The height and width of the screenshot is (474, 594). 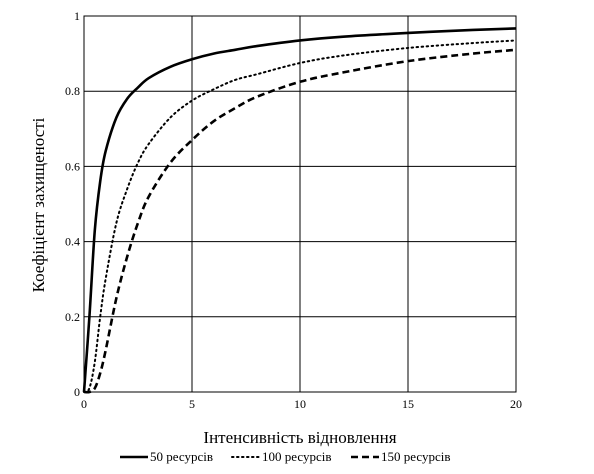 What do you see at coordinates (77, 16) in the screenshot?
I see `y-tick-label: 1` at bounding box center [77, 16].